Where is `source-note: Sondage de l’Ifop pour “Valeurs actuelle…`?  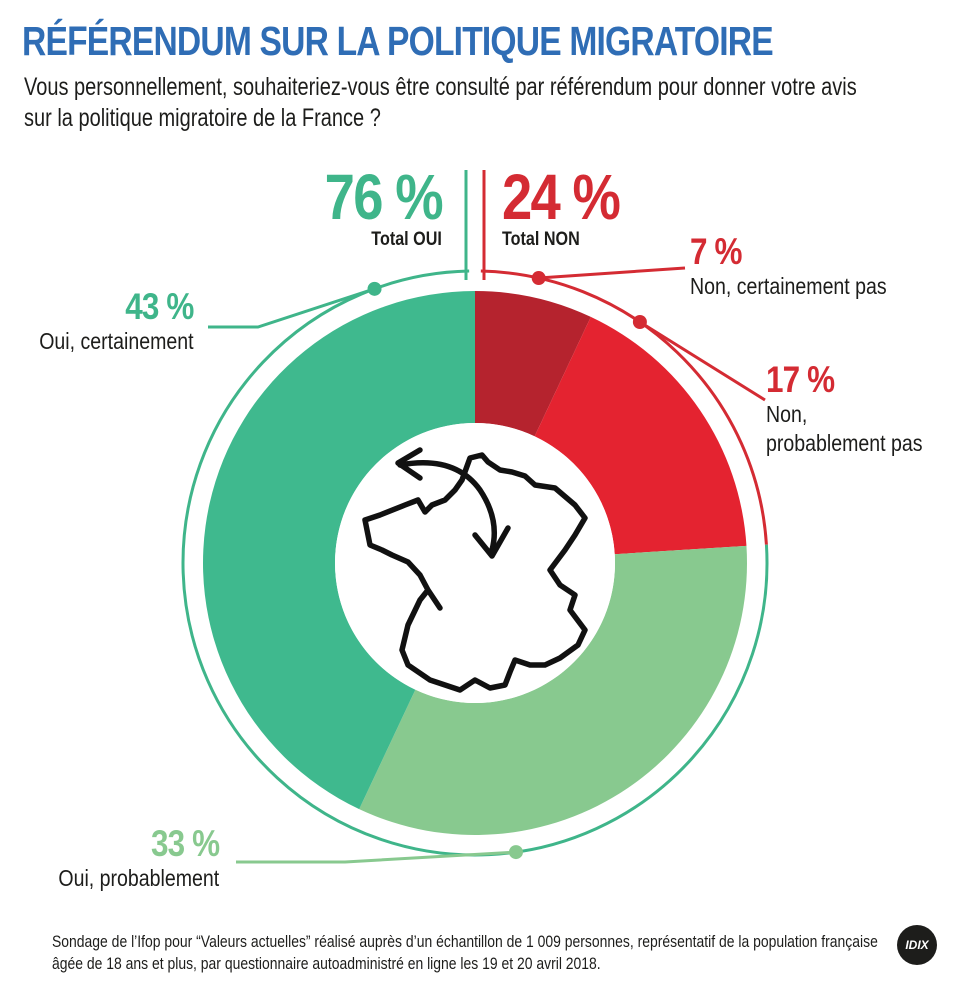
source-note: Sondage de l’Ifop pour “Valeurs actuelle… is located at coordinates (465, 952).